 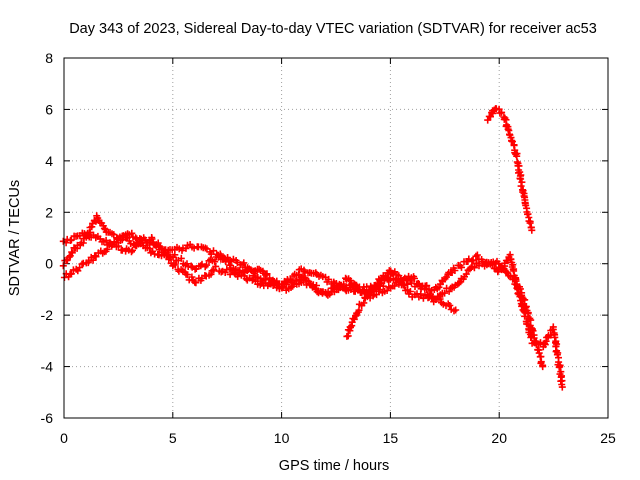 I want to click on x-axis-label: GPS time / hours, so click(x=334, y=466).